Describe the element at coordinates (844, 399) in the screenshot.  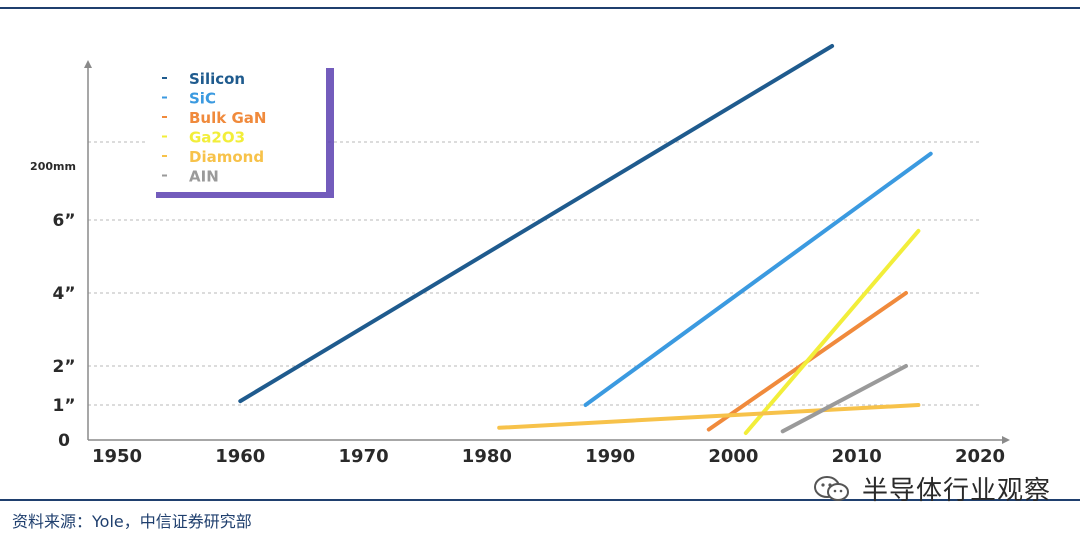
I see `series-line-ain` at that location.